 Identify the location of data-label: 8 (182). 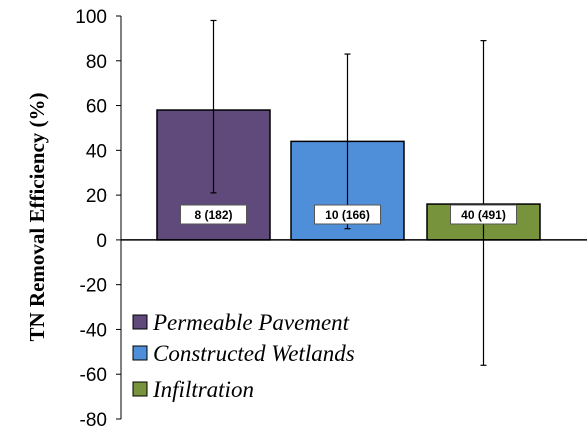
(213, 215).